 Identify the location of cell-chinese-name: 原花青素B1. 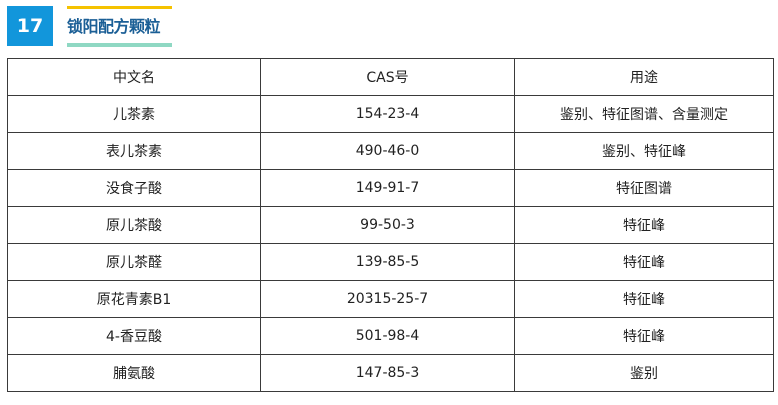
(134, 299).